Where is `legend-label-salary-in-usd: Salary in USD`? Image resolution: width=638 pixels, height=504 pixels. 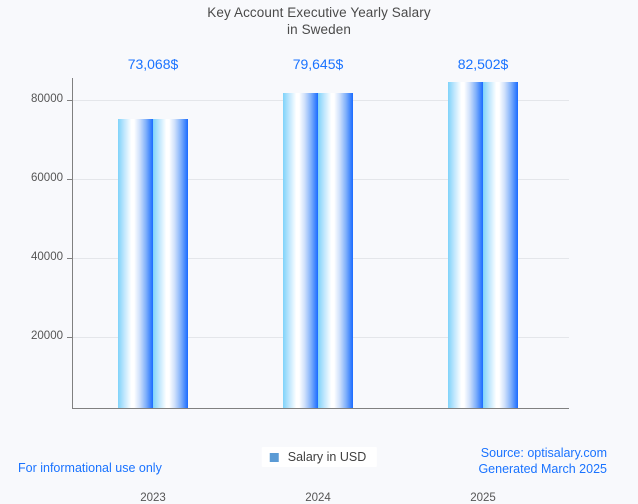
legend-label-salary-in-usd: Salary in USD is located at coordinates (327, 457).